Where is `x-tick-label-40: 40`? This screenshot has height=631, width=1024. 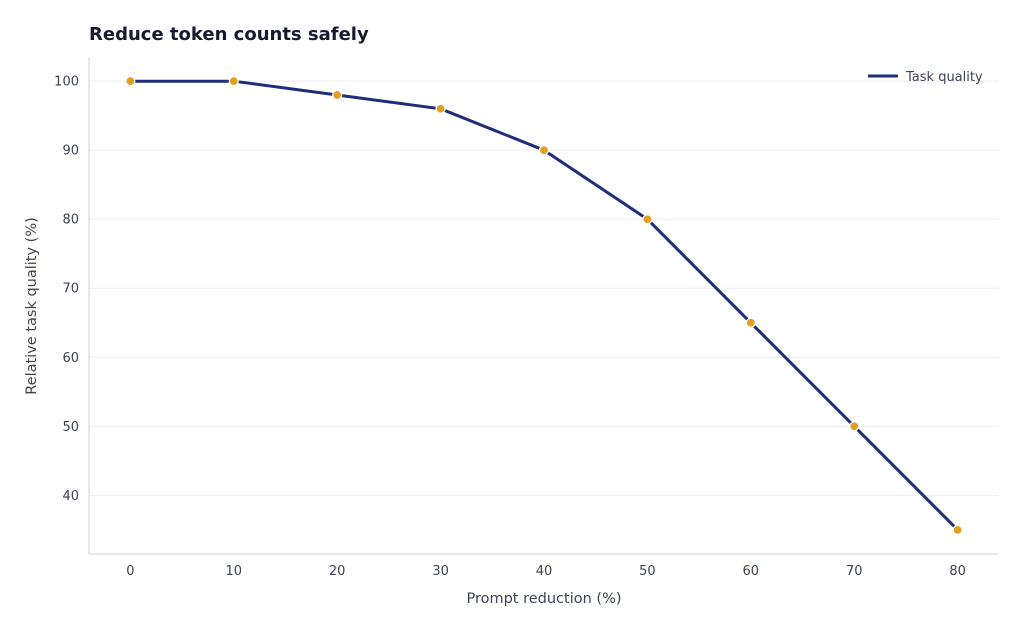 x-tick-label-40: 40 is located at coordinates (544, 571).